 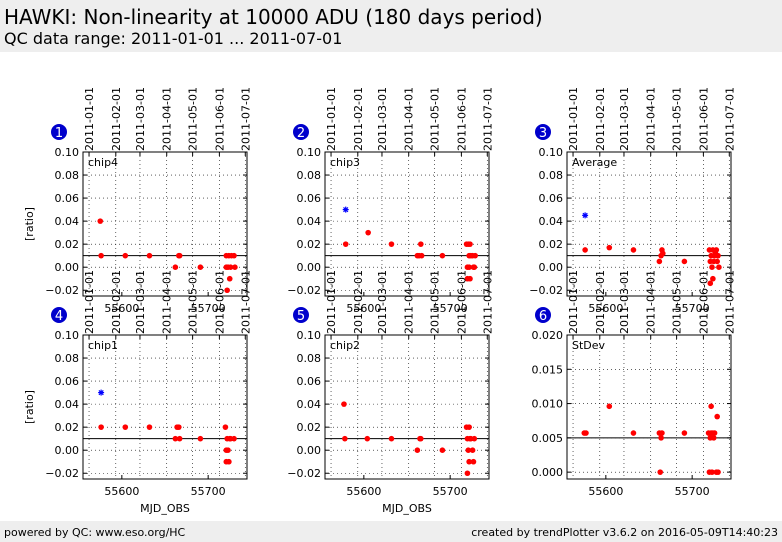 What do you see at coordinates (407, 508) in the screenshot?
I see `x-axis-label: MJD_OBS` at bounding box center [407, 508].